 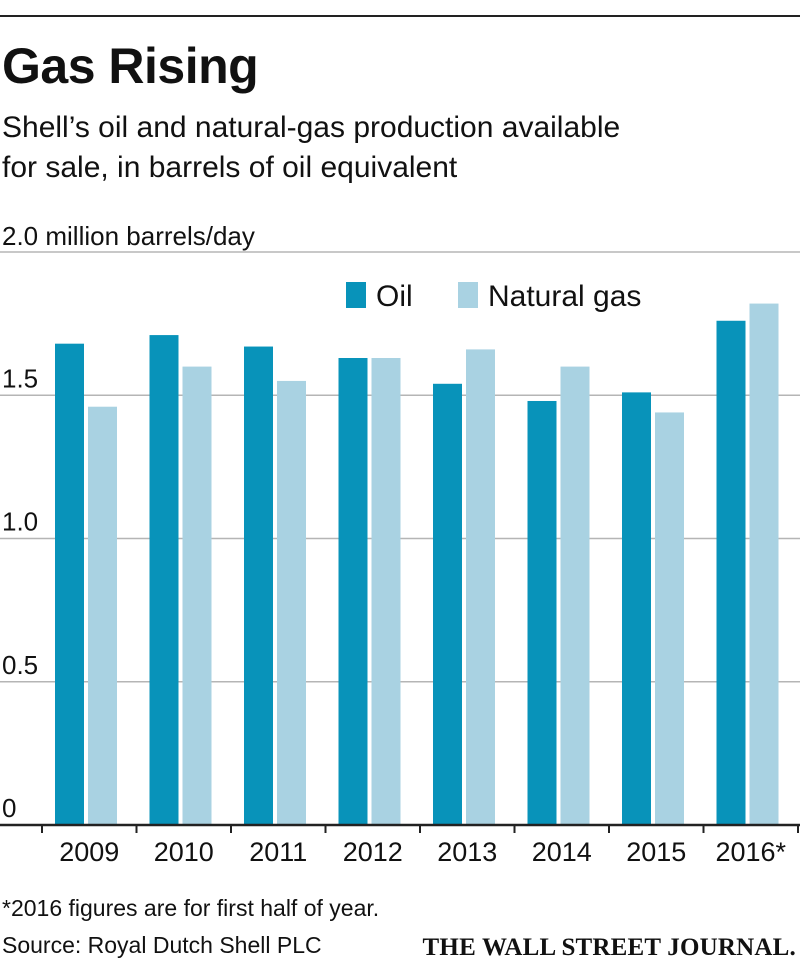 I want to click on y-tick-label-1: 0.5, so click(x=20, y=665).